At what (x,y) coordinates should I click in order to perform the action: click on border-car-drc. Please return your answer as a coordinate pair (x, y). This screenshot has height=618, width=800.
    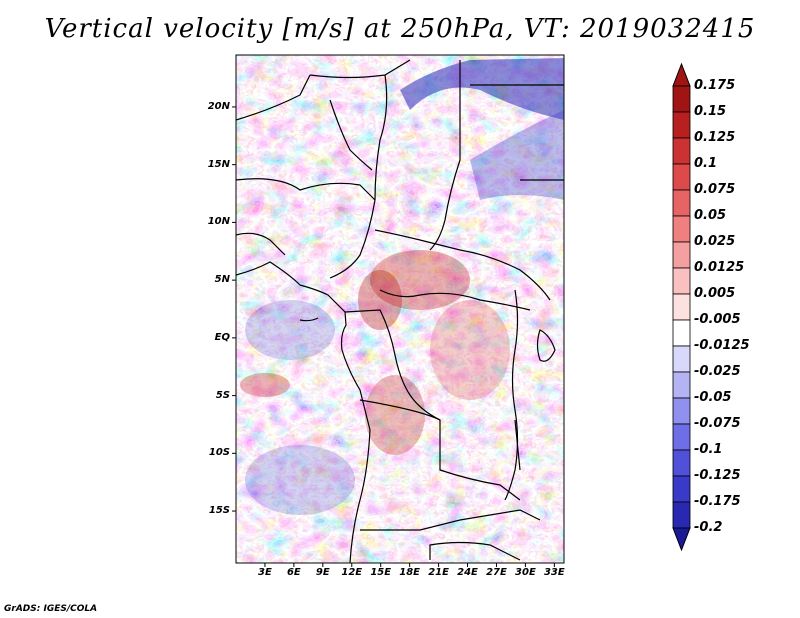
    Looking at the image, I should click on (455, 300).